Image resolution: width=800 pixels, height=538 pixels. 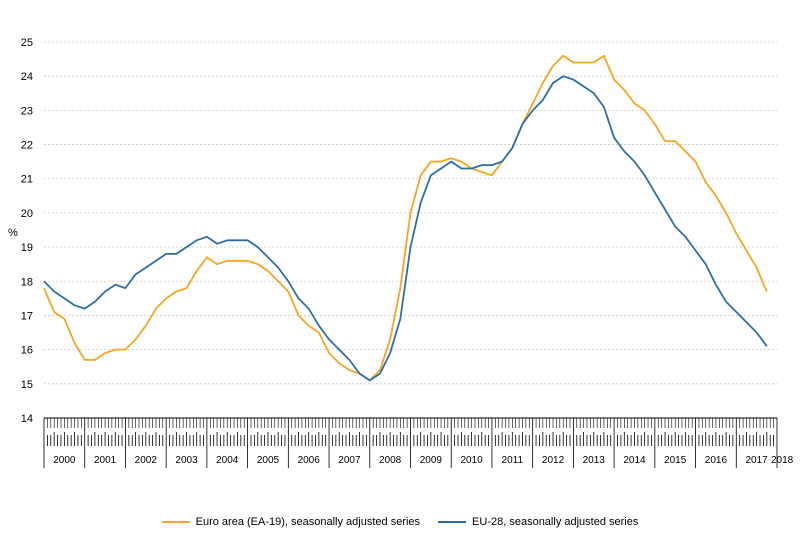 What do you see at coordinates (513, 460) in the screenshot?
I see `year-label: 2011` at bounding box center [513, 460].